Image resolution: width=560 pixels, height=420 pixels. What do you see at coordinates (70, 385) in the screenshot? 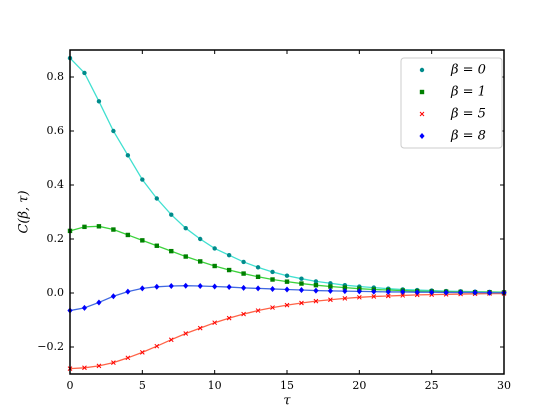
I see `x-tick-label: 0` at bounding box center [70, 385].